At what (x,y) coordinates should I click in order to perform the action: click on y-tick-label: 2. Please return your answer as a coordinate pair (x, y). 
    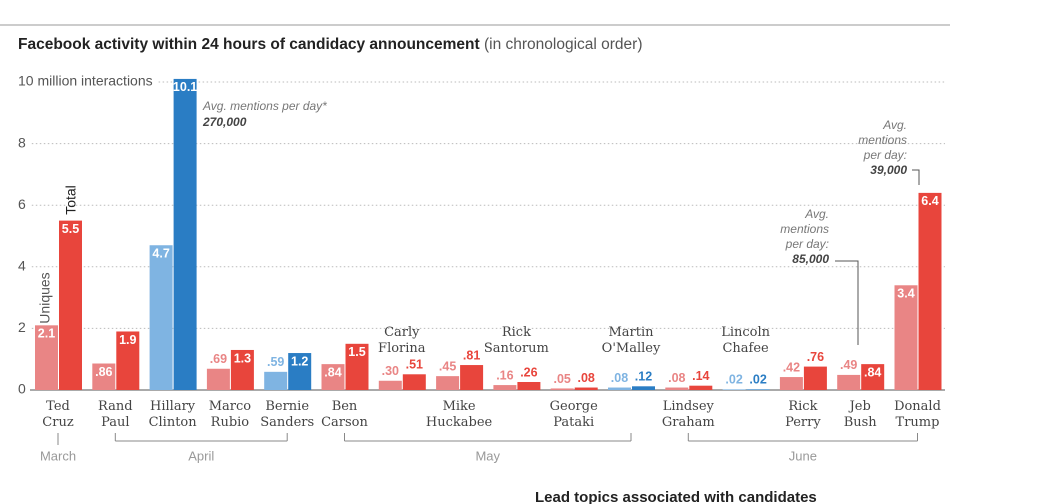
    Looking at the image, I should click on (22, 327).